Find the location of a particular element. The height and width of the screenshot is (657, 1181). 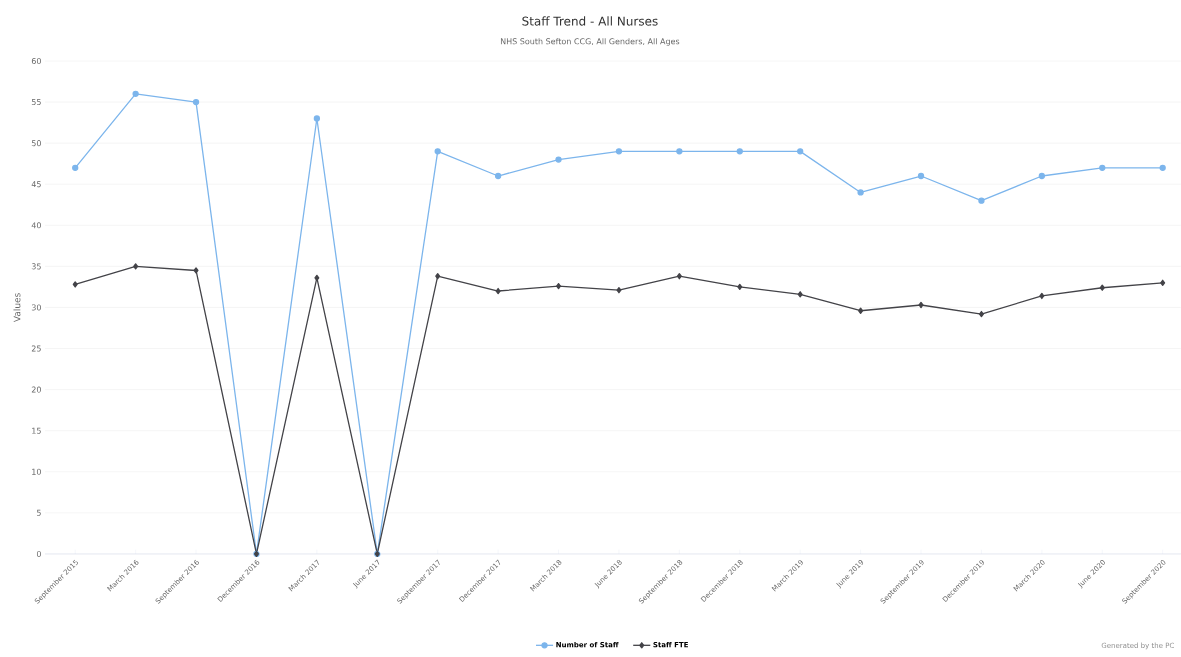

y-tick-label: 0 is located at coordinates (38, 553).